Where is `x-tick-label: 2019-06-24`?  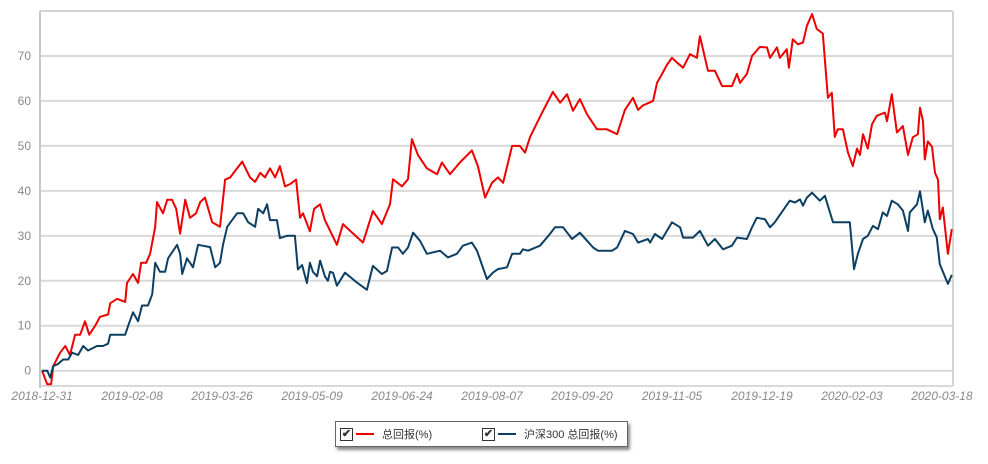 x-tick-label: 2019-06-24 is located at coordinates (401, 396).